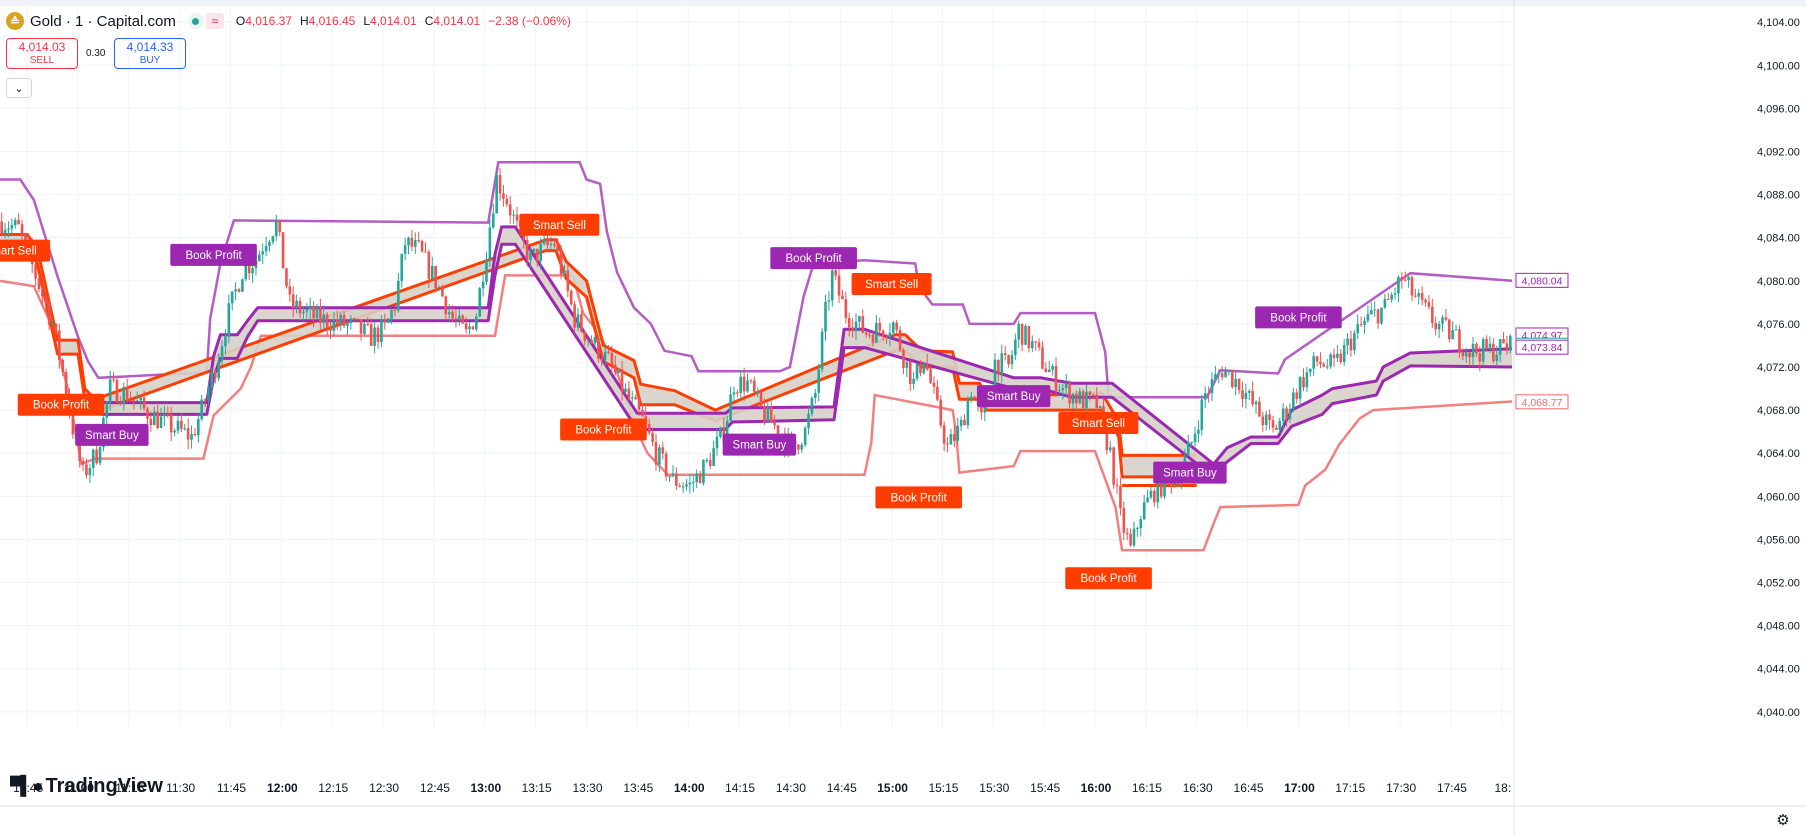  I want to click on buy-button: 4,014.33 BUY, so click(150, 53).